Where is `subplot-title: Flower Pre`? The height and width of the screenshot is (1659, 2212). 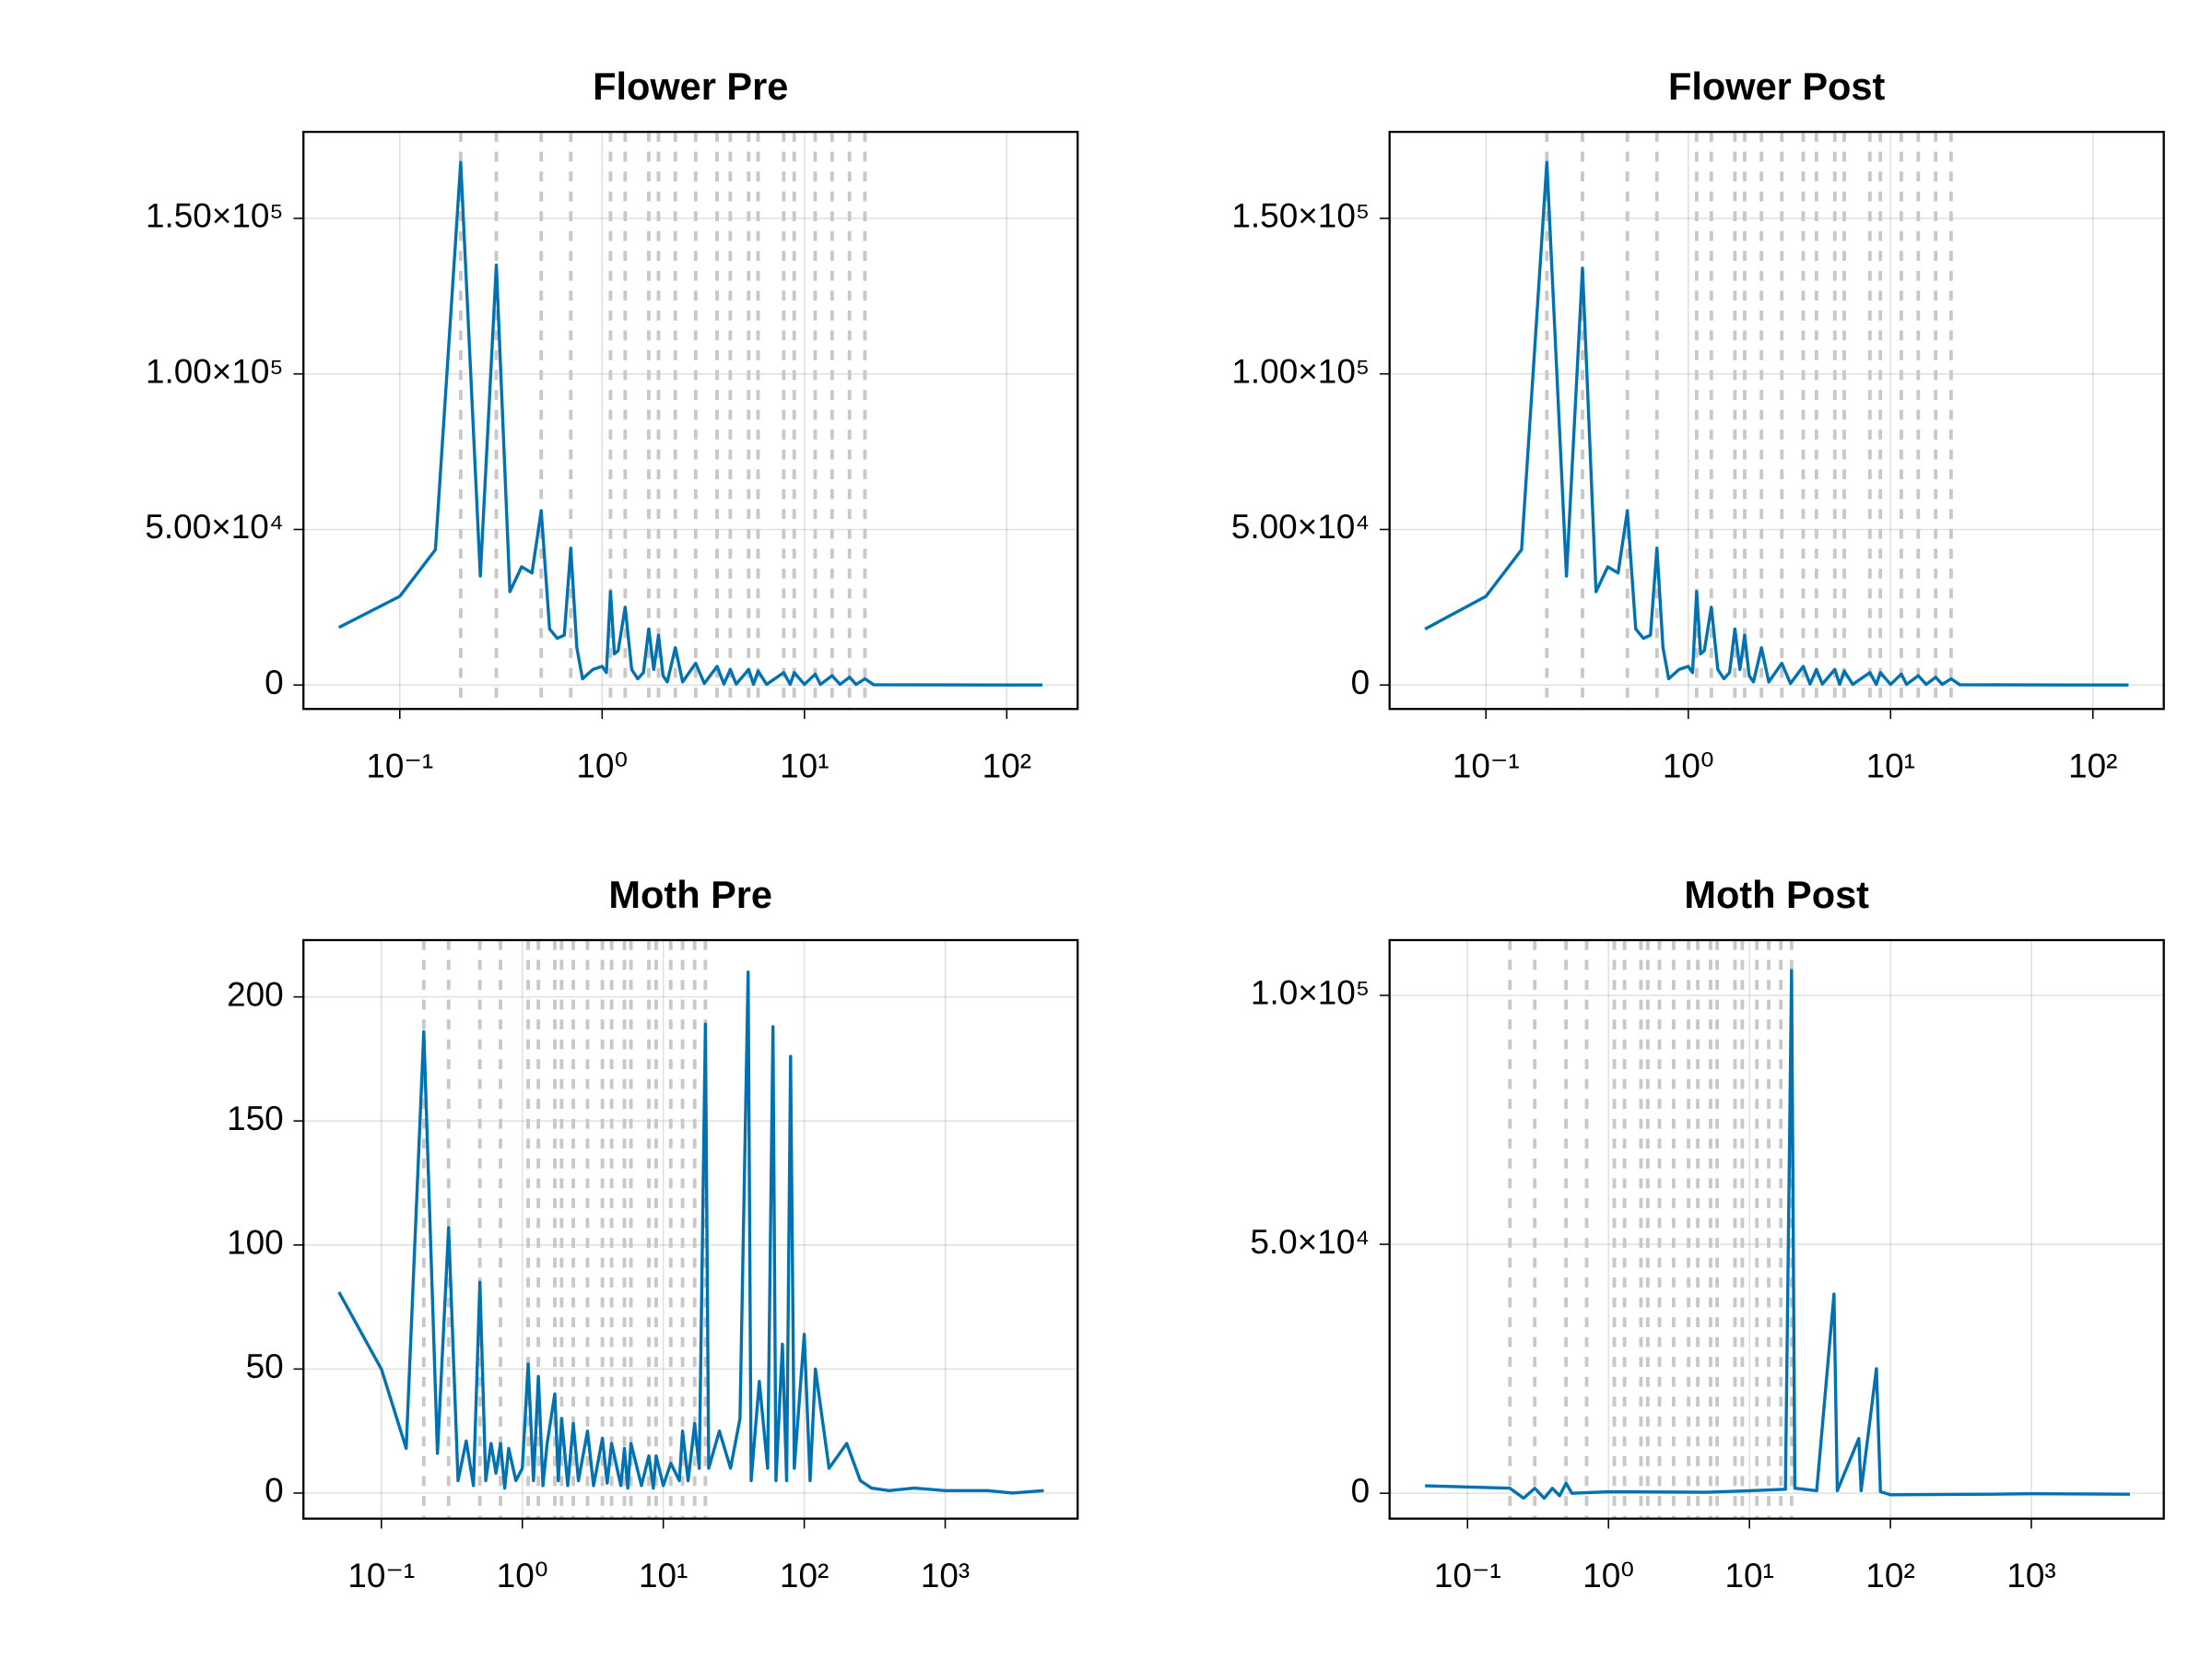
subplot-title: Flower Pre is located at coordinates (690, 86).